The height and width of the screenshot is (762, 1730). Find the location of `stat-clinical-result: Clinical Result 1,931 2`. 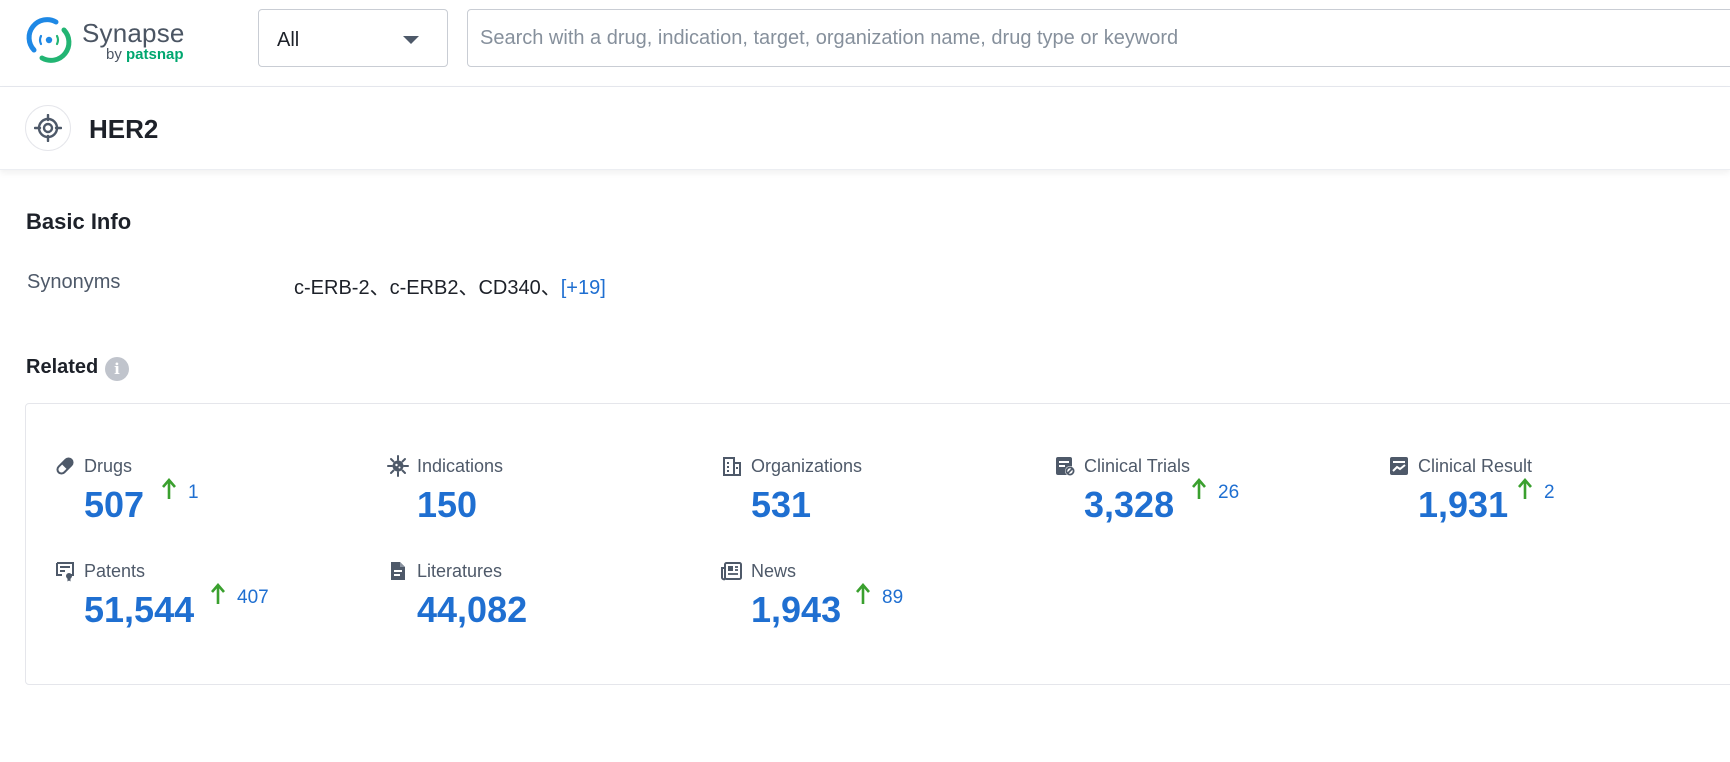

stat-clinical-result: Clinical Result 1,931 2 is located at coordinates (1548, 499).